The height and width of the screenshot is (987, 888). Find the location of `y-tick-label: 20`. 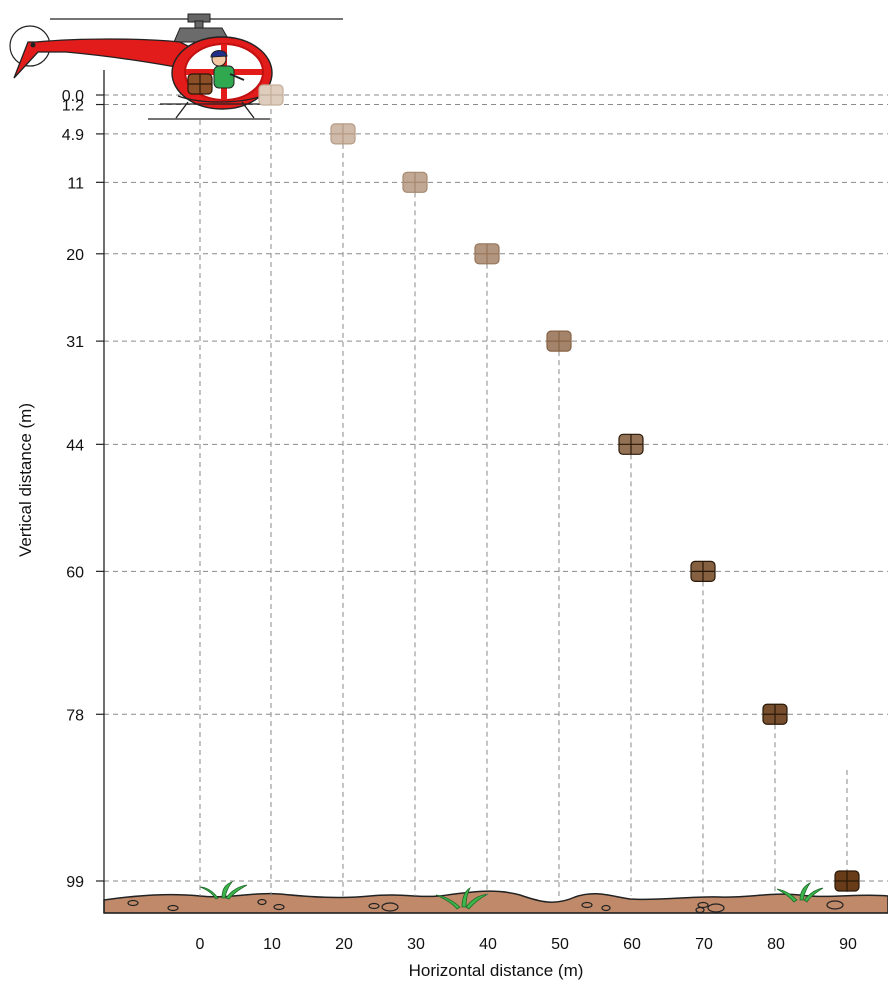

y-tick-label: 20 is located at coordinates (75, 255).